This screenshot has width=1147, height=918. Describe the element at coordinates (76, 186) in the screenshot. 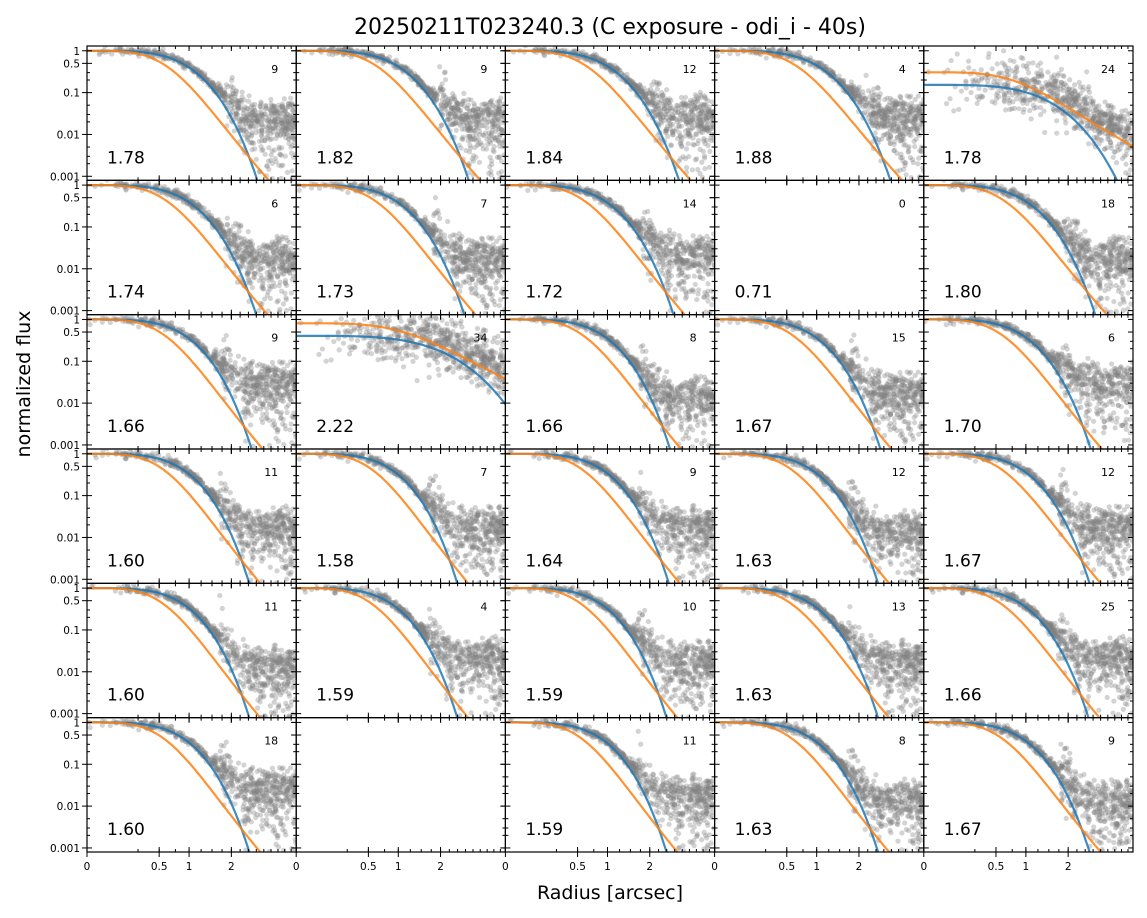

I see `y-tick-label: 1` at that location.